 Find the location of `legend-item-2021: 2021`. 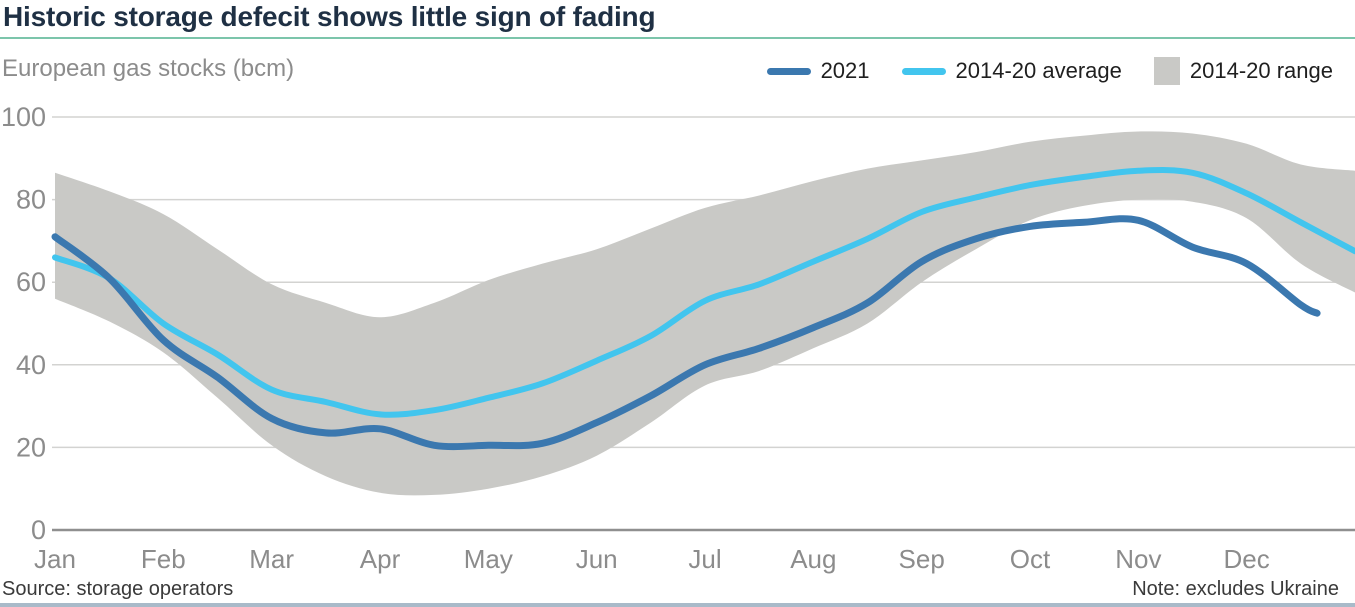

legend-item-2021: 2021 is located at coordinates (818, 71).